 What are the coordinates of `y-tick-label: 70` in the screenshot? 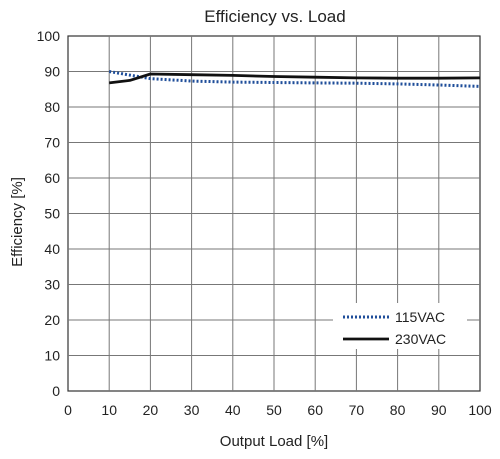 It's located at (52, 143).